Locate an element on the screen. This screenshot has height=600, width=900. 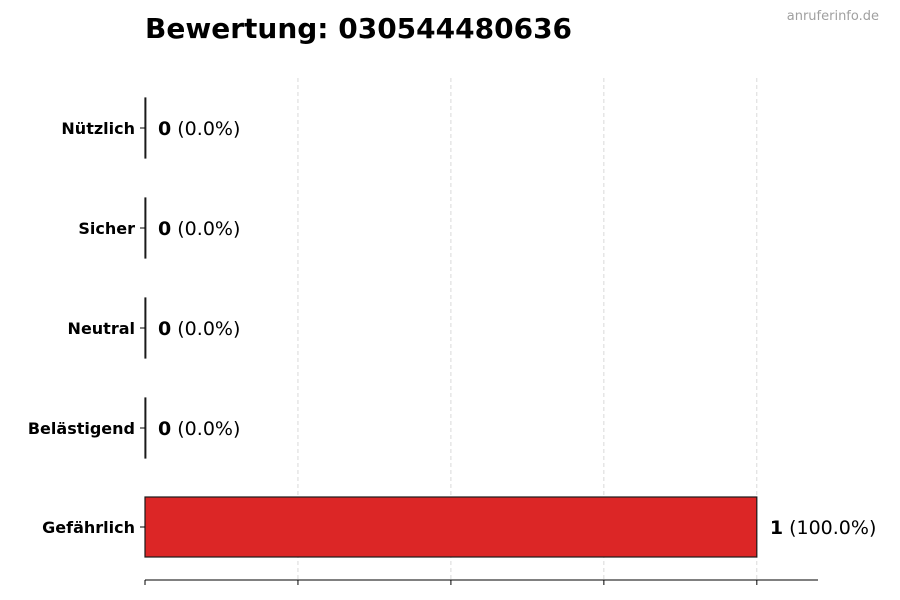
value-label: 1 (100.0%) is located at coordinates (823, 528).